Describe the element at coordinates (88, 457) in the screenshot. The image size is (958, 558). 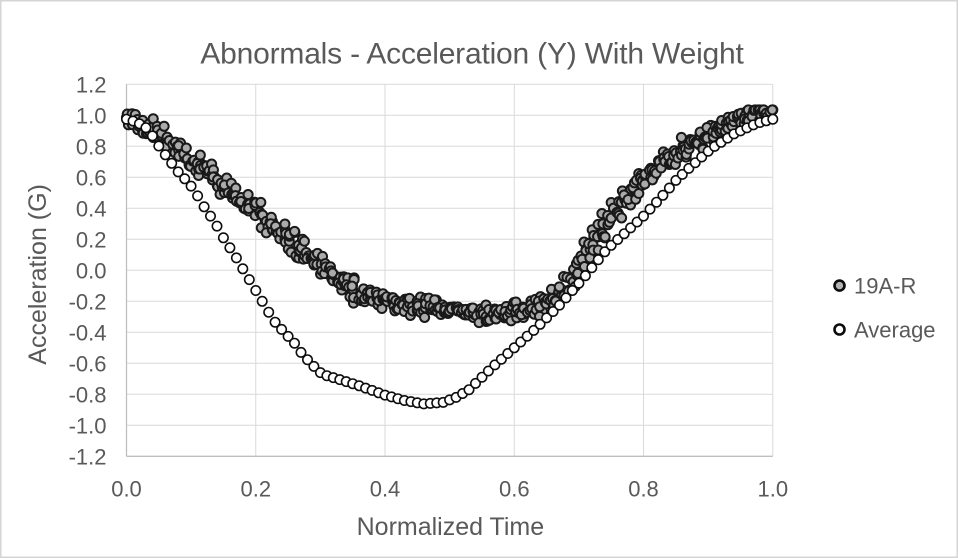
I see `svg-text: -1.2` at that location.